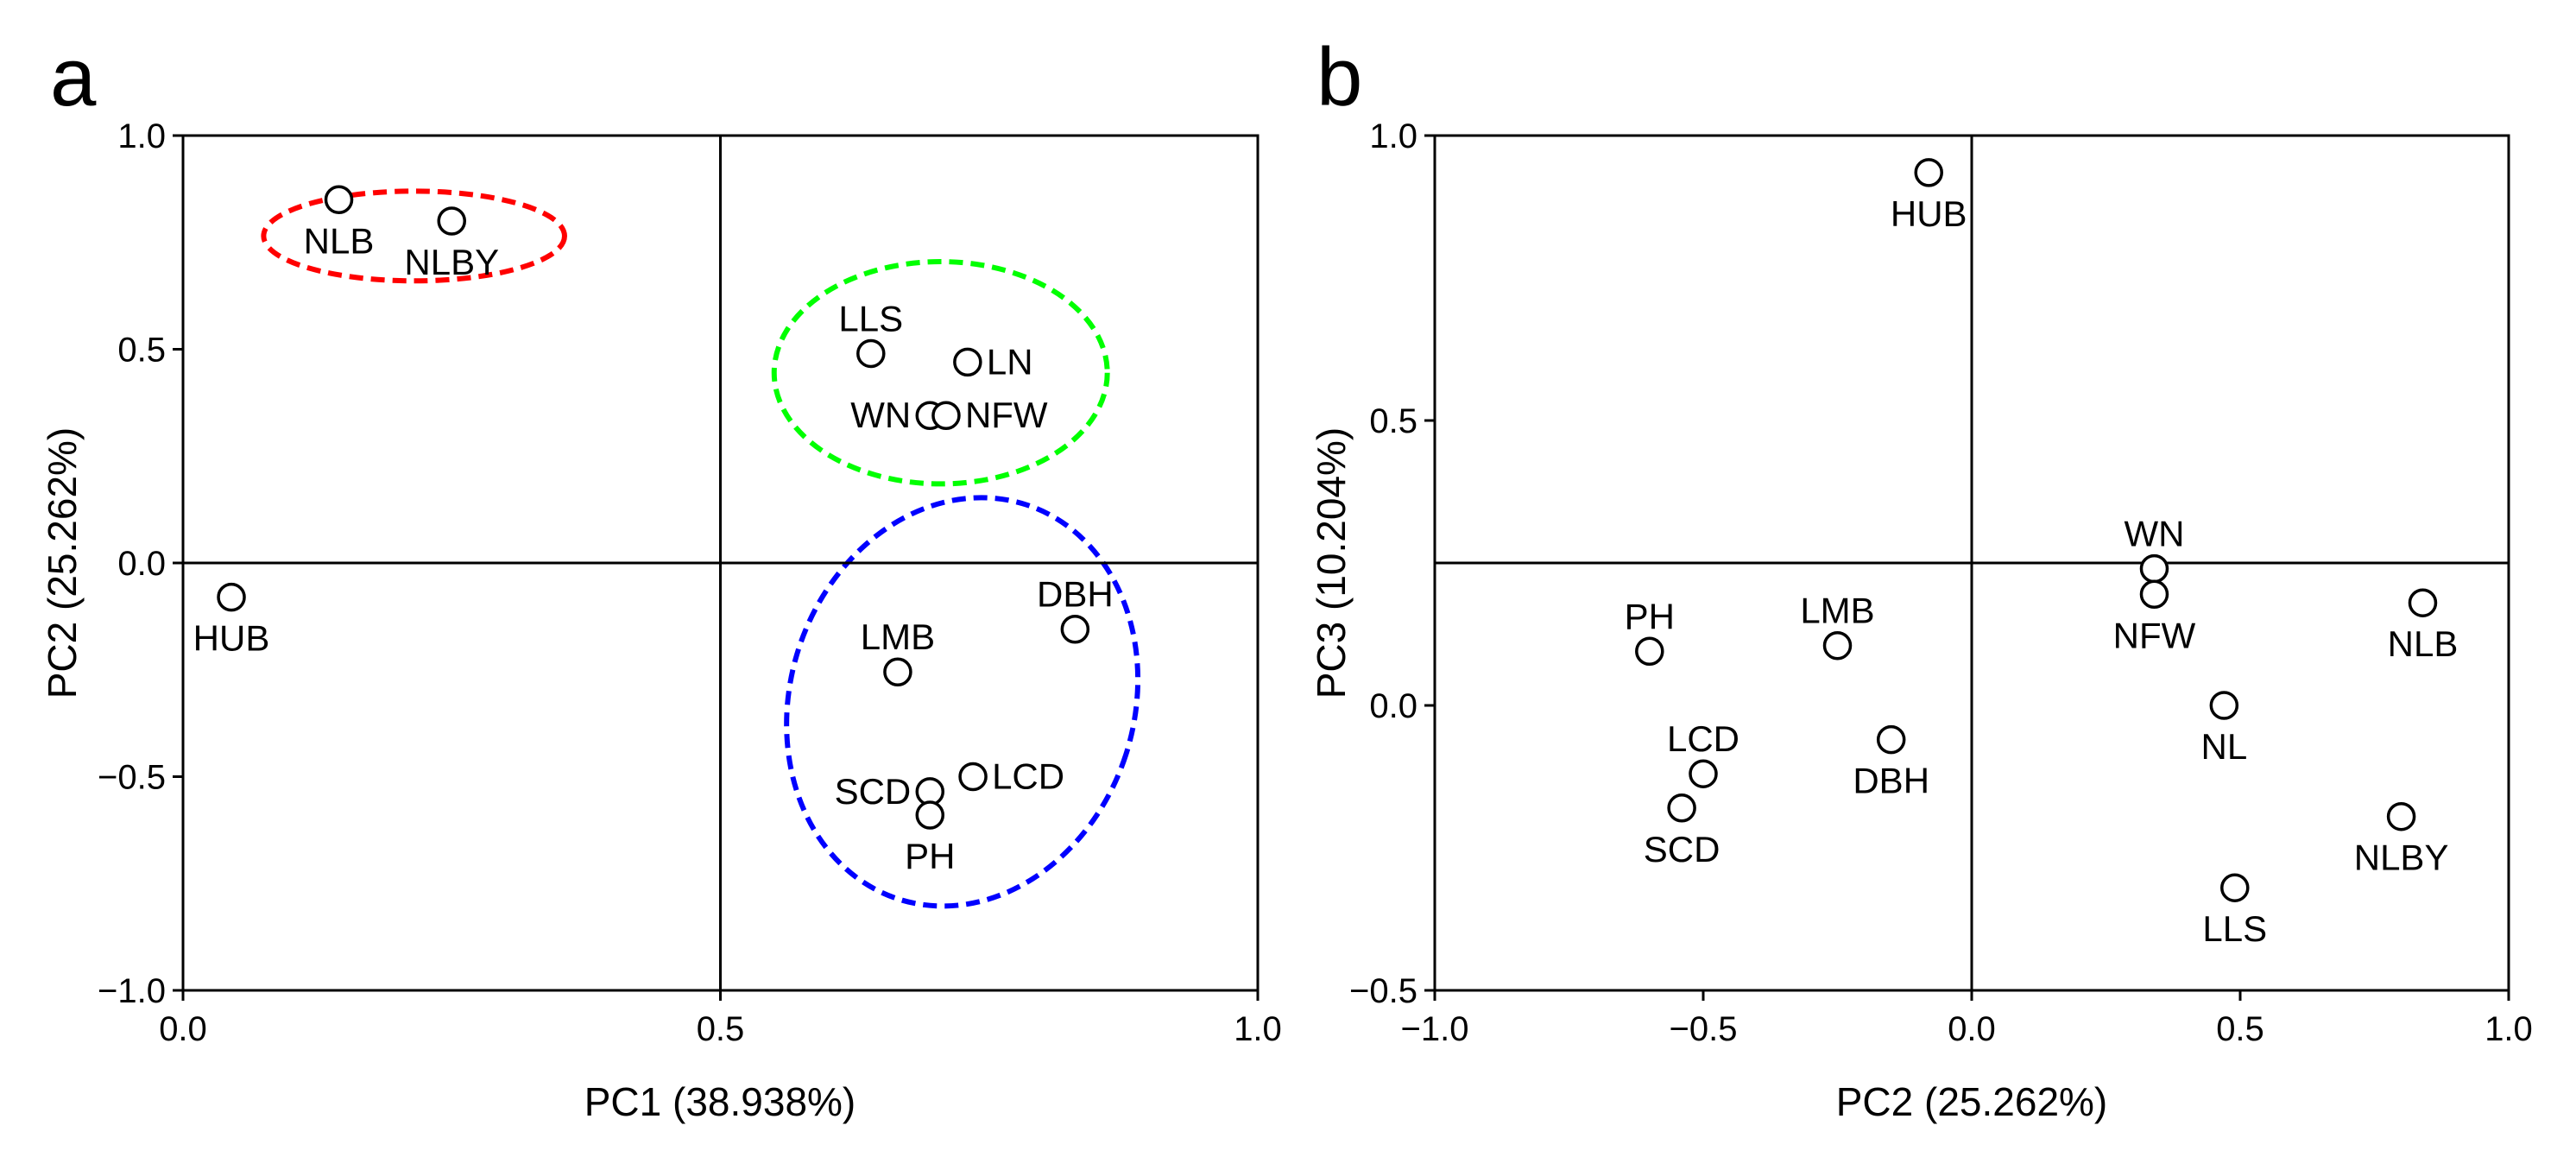  Describe the element at coordinates (2223, 746) in the screenshot. I see `point-label: NL` at that location.